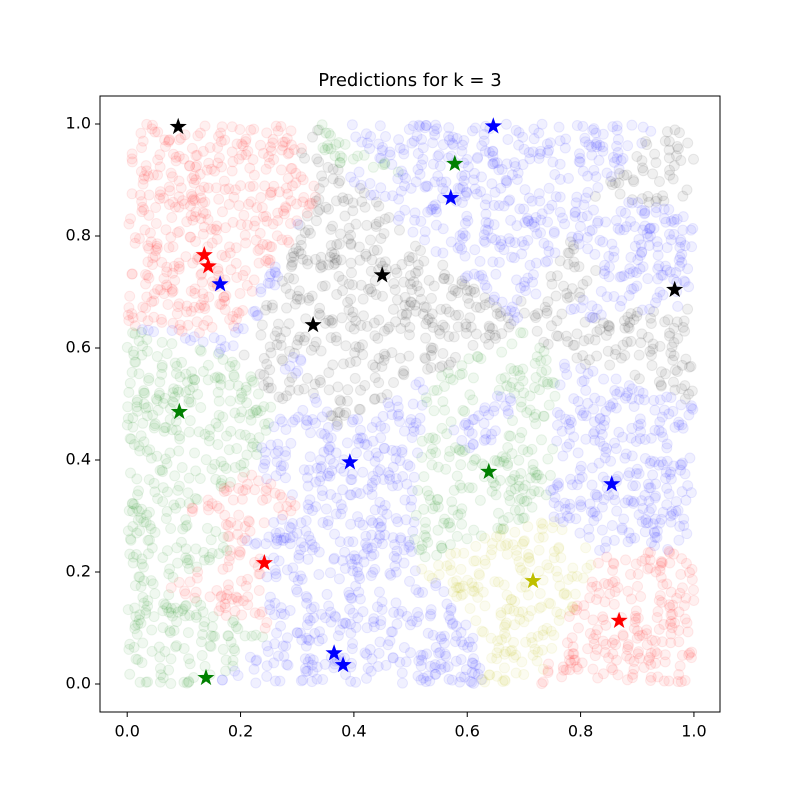 Image resolution: width=800 pixels, height=800 pixels. I want to click on star-point, so click(382, 274).